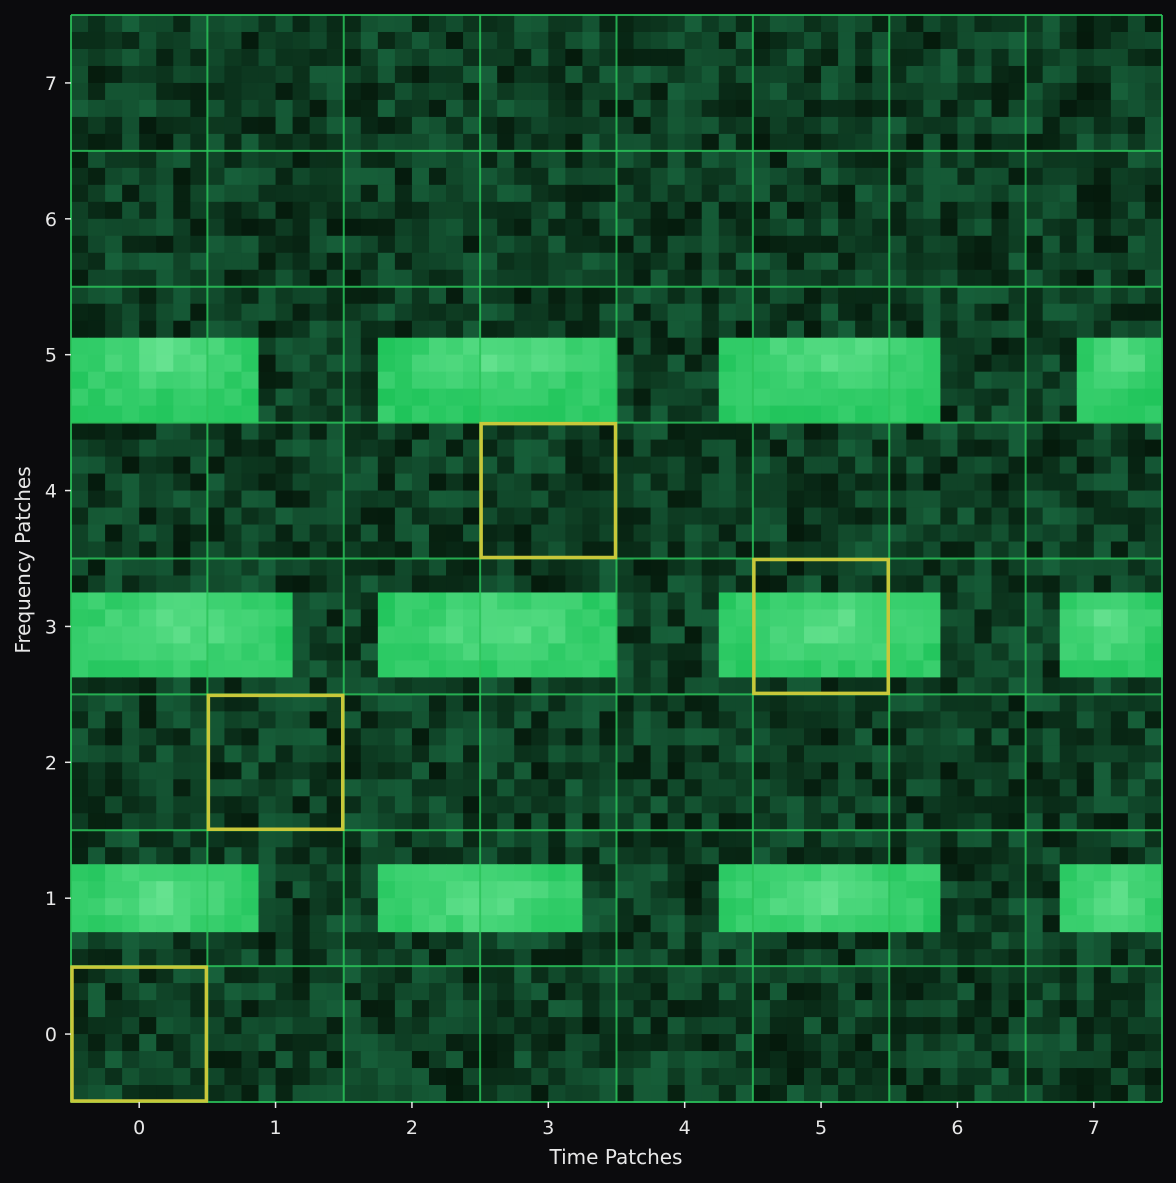 Image resolution: width=1176 pixels, height=1183 pixels. Describe the element at coordinates (51, 763) in the screenshot. I see `y-tick-label: 2` at that location.